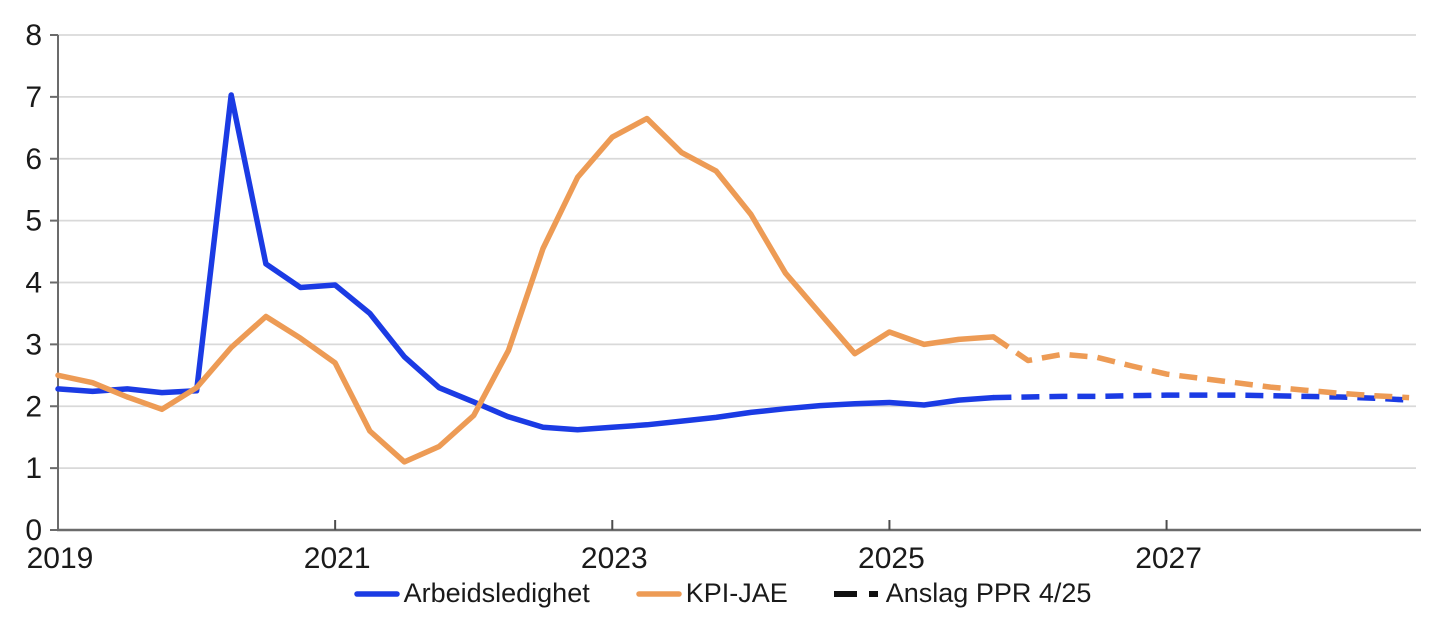 The image size is (1445, 628). I want to click on x-axis-label-2019: 2019, so click(60, 558).